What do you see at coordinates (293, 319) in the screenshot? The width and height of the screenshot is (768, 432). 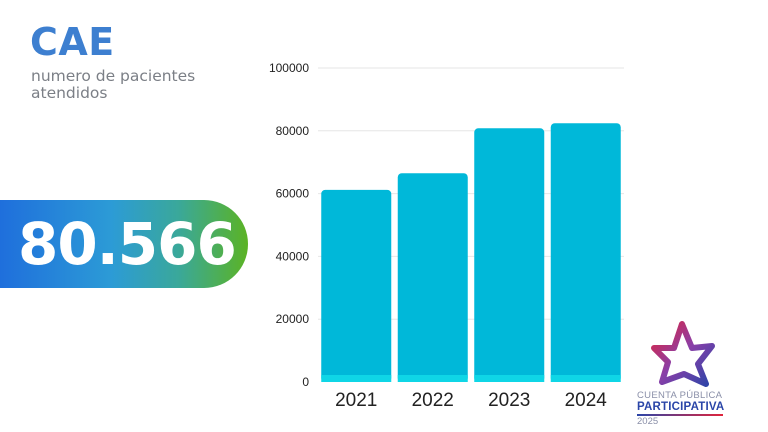 I see `y-tick-label: 20000` at bounding box center [293, 319].